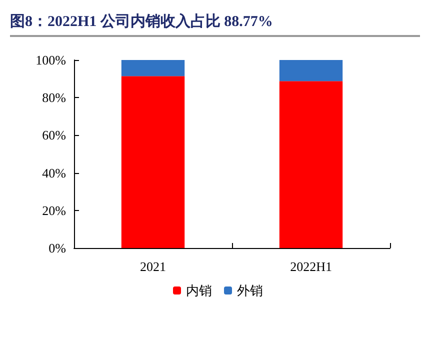 The height and width of the screenshot is (339, 436). What do you see at coordinates (215, 24) in the screenshot?
I see `chart-title: 图8：2022H1 公司内销收入占比 88.77%` at bounding box center [215, 24].